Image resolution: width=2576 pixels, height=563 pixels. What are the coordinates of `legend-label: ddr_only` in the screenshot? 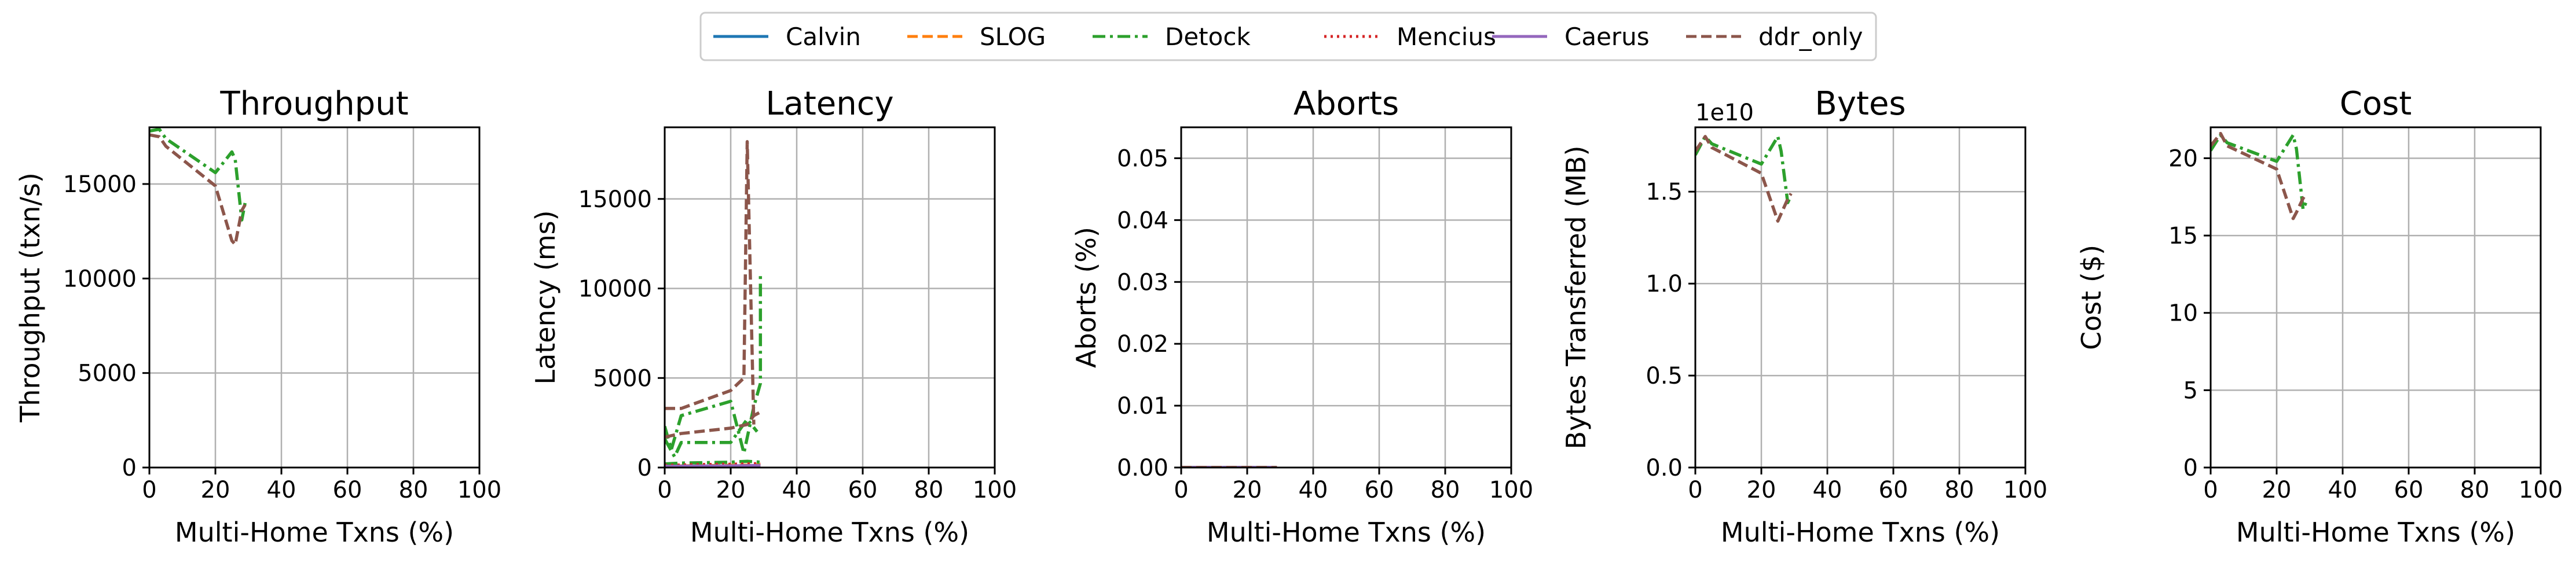 It's located at (1811, 37).